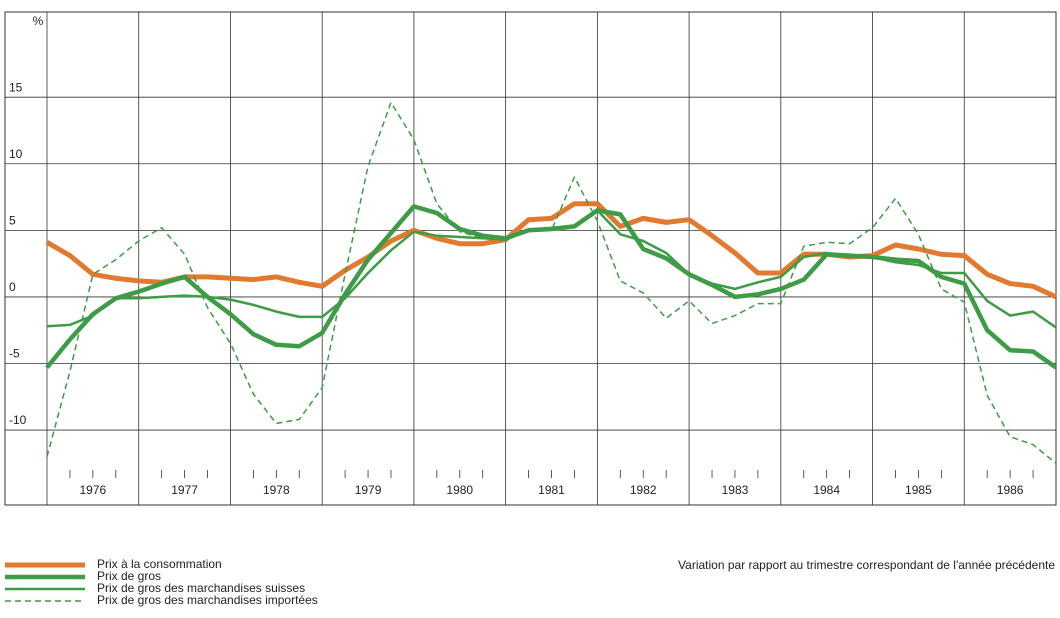 This screenshot has width=1060, height=618. What do you see at coordinates (12, 287) in the screenshot?
I see `y-tick-label: 0` at bounding box center [12, 287].